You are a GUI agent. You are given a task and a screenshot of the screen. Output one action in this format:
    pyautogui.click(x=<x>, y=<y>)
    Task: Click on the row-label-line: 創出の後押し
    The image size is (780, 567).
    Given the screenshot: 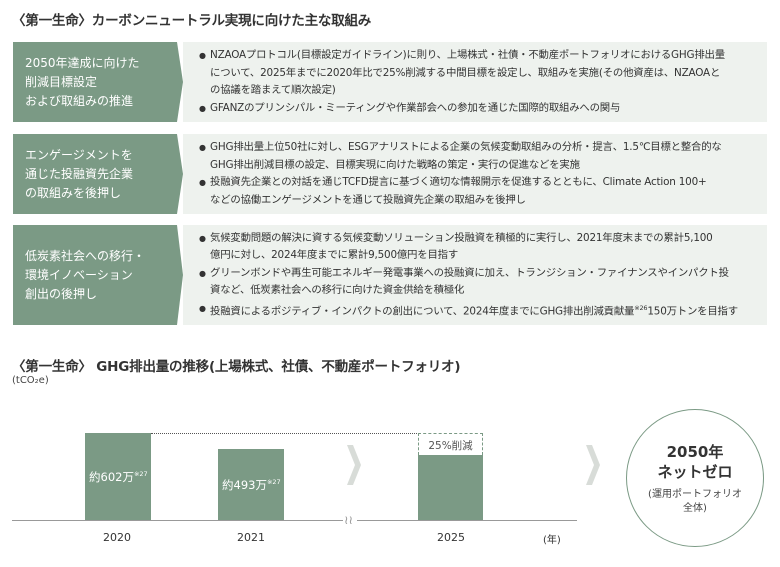 What is the action you would take?
    pyautogui.click(x=61, y=293)
    